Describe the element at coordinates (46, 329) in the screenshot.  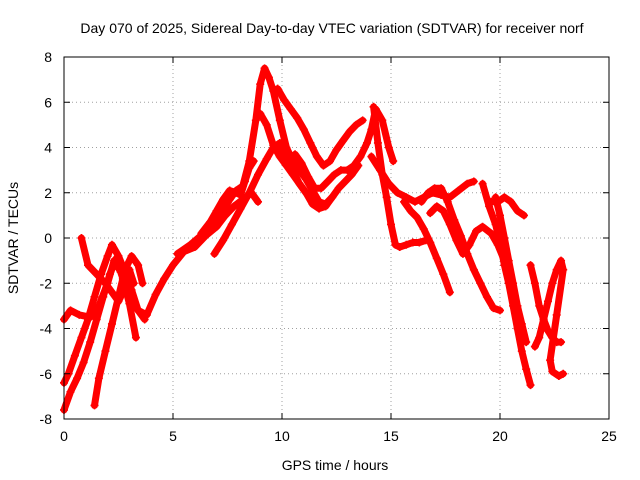
I see `y-tick-label: -4` at that location.